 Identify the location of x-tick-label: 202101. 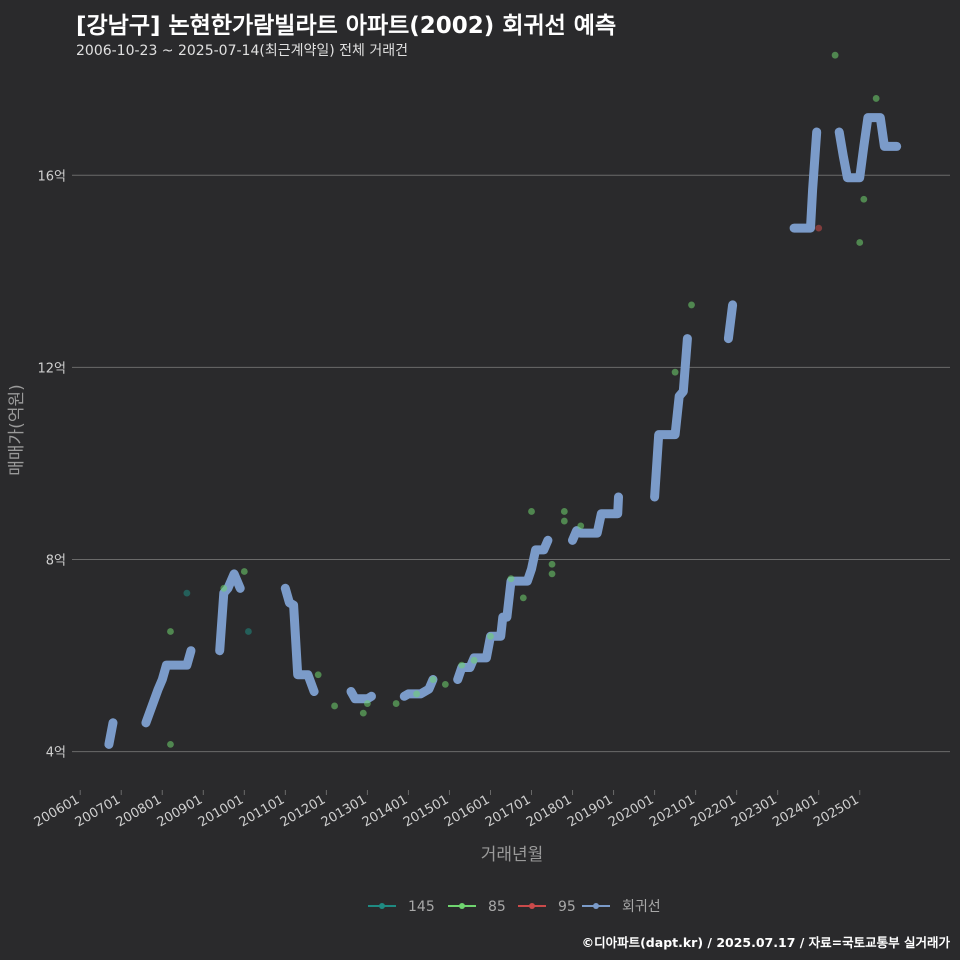
(672, 811).